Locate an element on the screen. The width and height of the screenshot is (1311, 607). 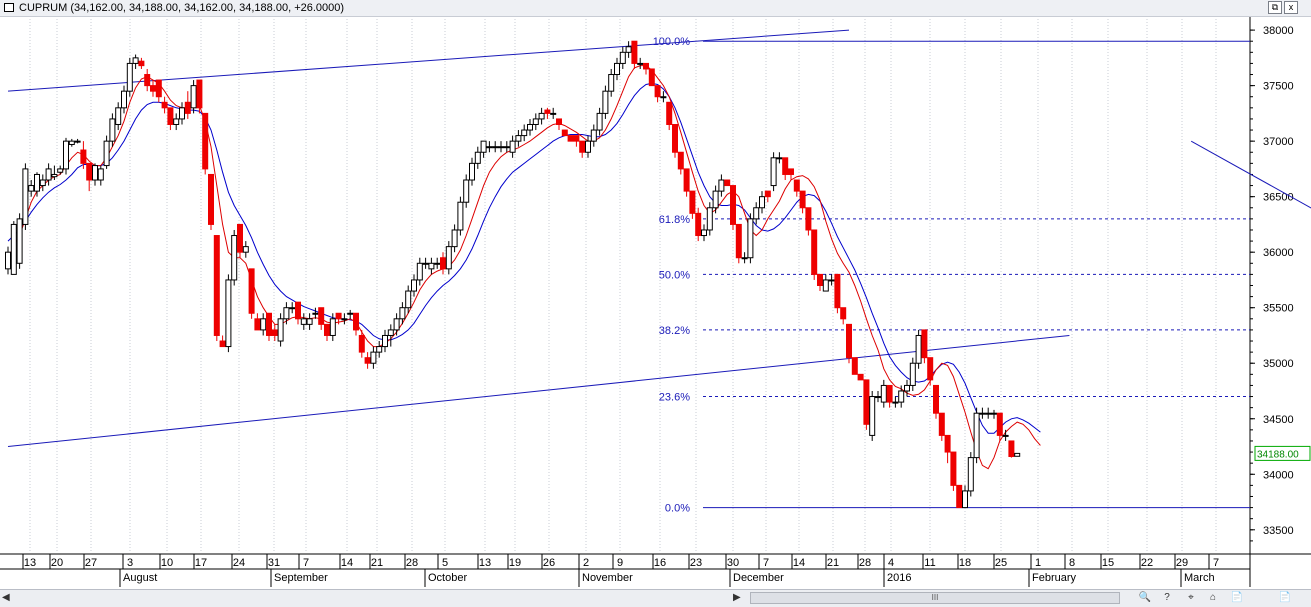
x-day-label: 5 is located at coordinates (445, 563).